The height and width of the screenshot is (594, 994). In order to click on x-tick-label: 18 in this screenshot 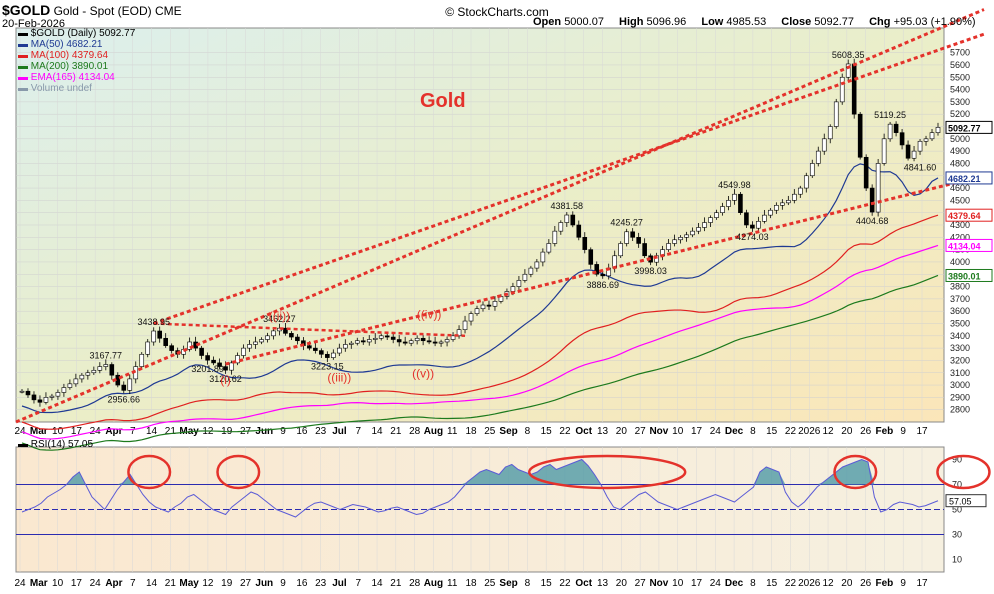, I will do `click(471, 431)`.